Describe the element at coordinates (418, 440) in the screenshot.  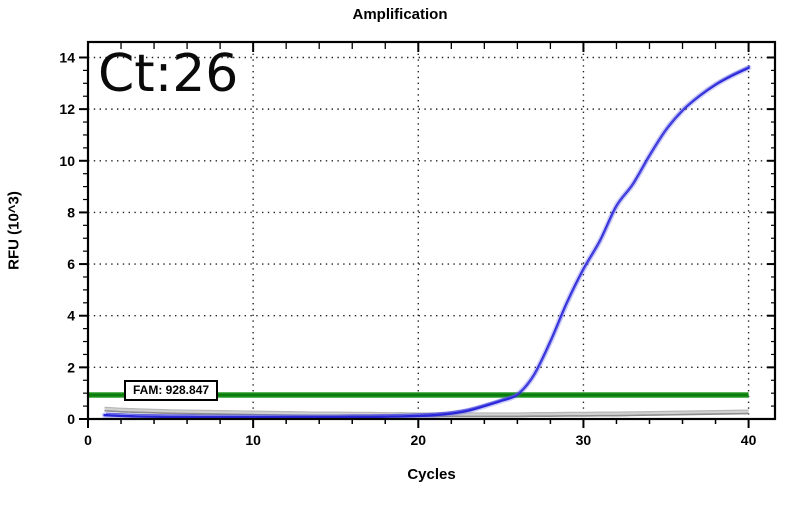
I see `x-tick-label: 20` at that location.